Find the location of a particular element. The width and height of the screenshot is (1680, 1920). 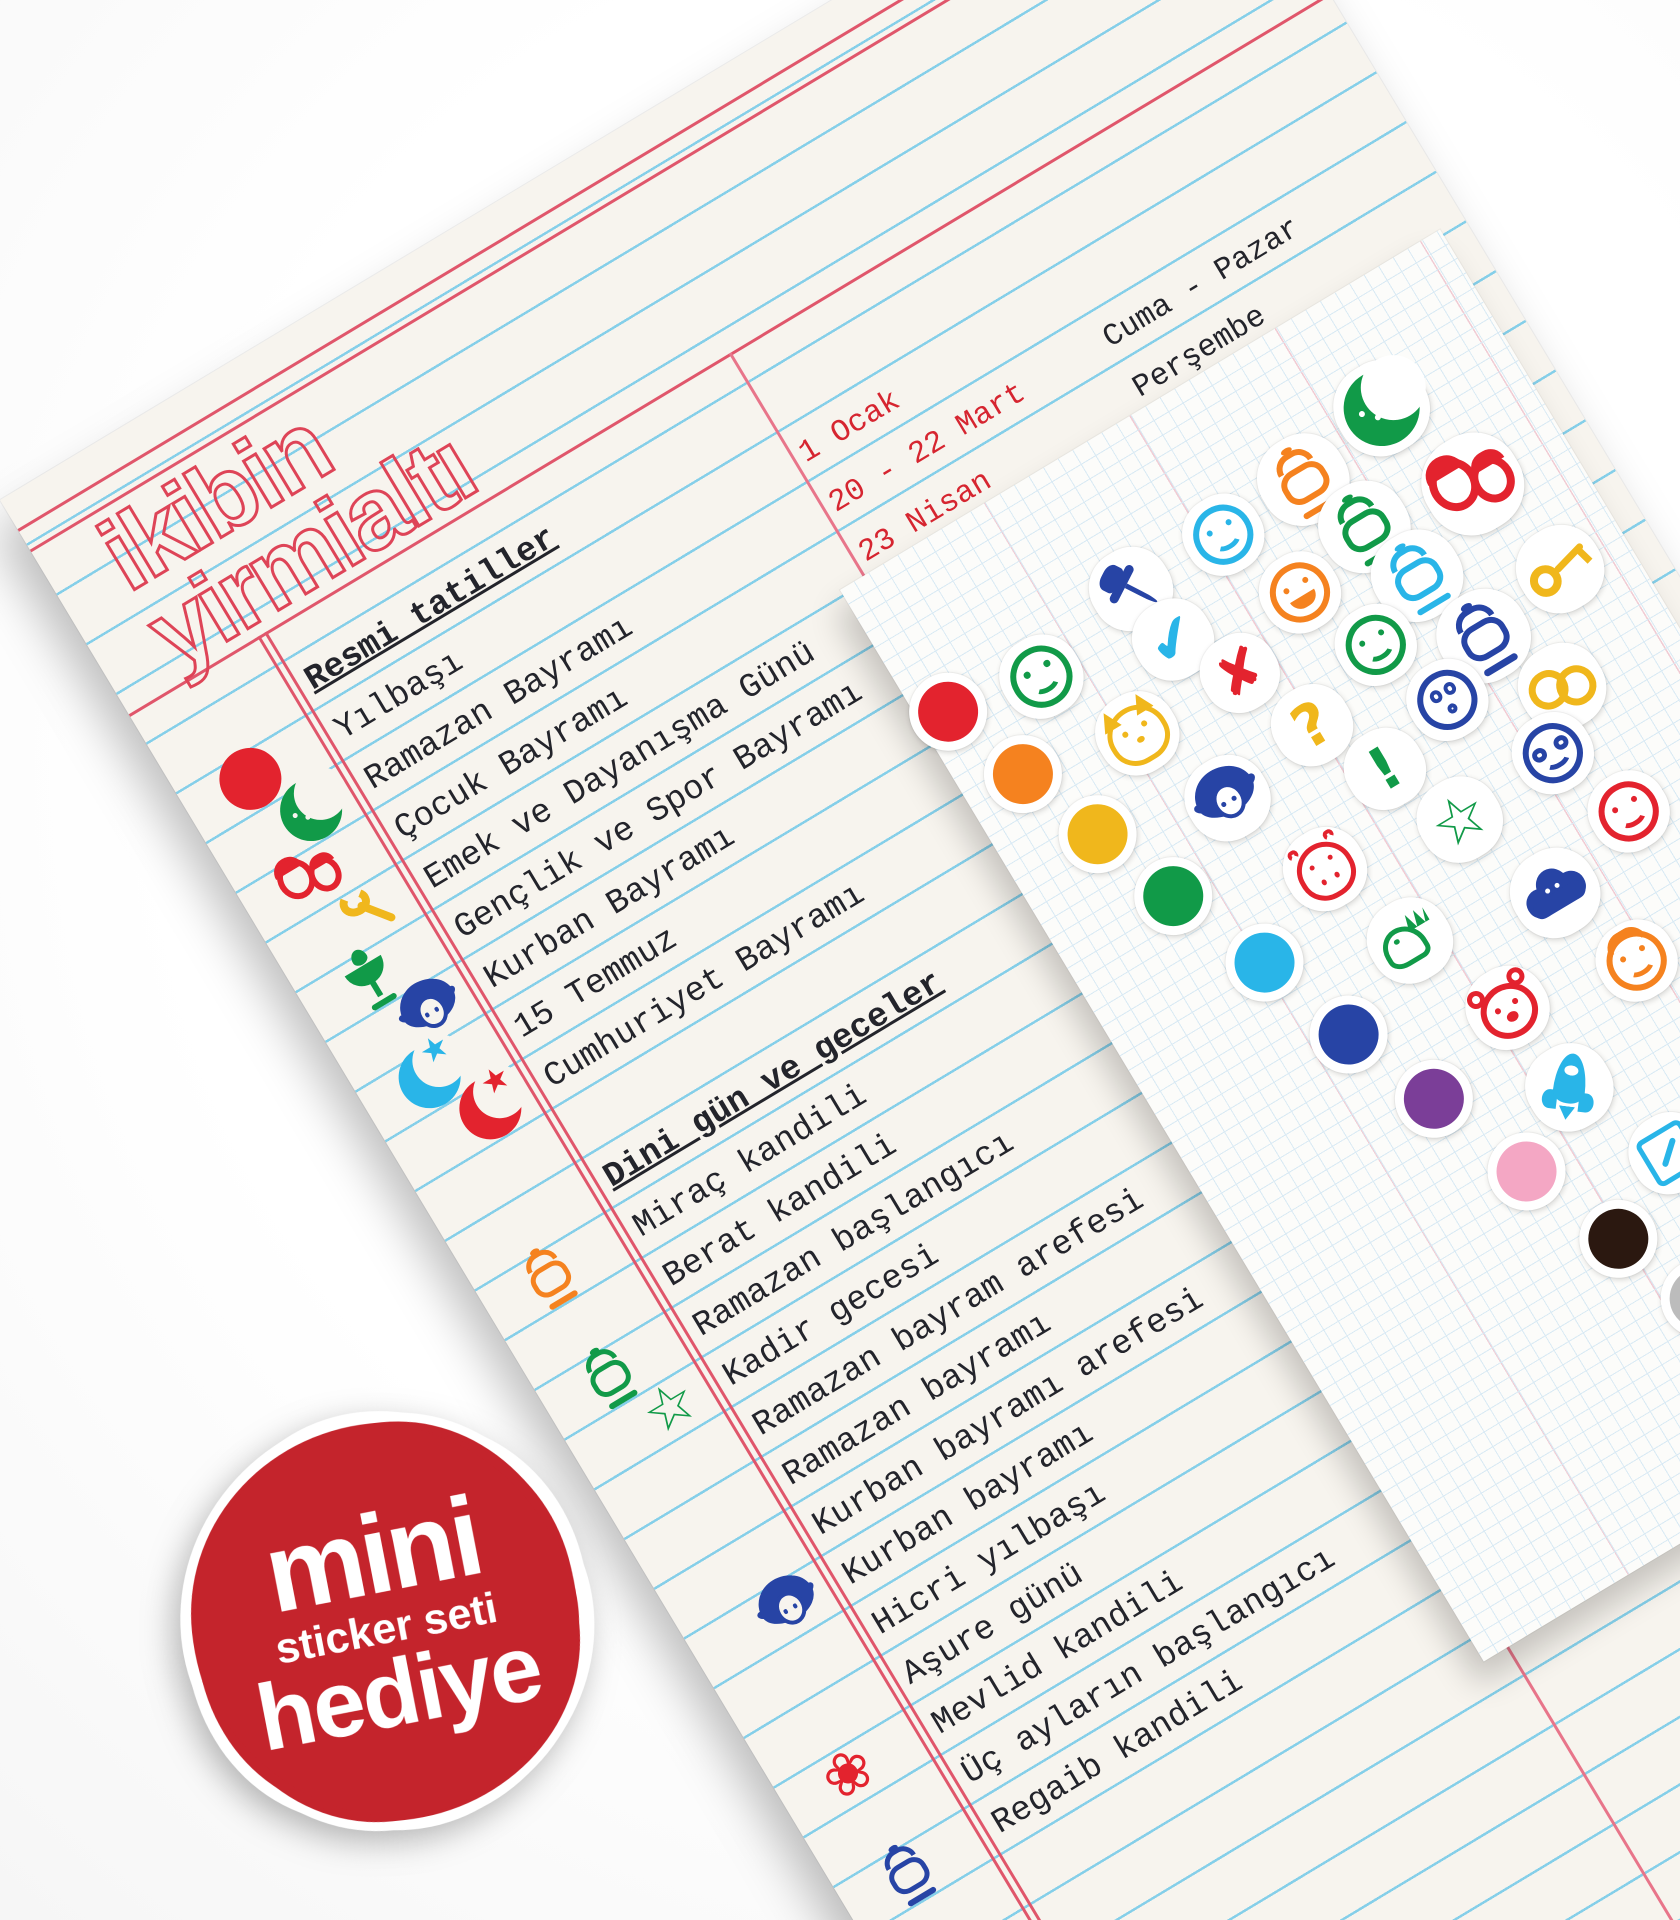

dino-icon is located at coordinates (1410, 940).